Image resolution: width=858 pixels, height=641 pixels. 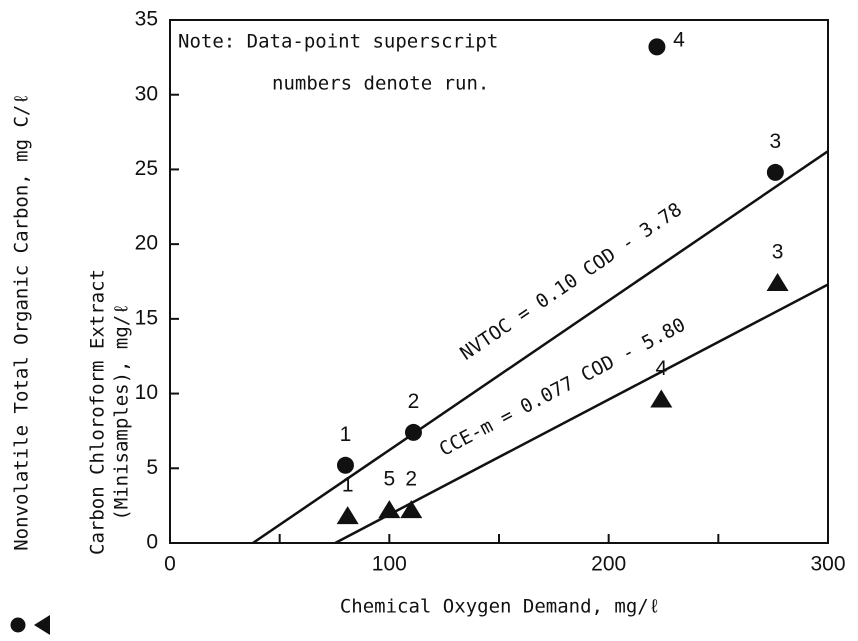 What do you see at coordinates (152, 542) in the screenshot?
I see `y-tick-label: 0` at bounding box center [152, 542].